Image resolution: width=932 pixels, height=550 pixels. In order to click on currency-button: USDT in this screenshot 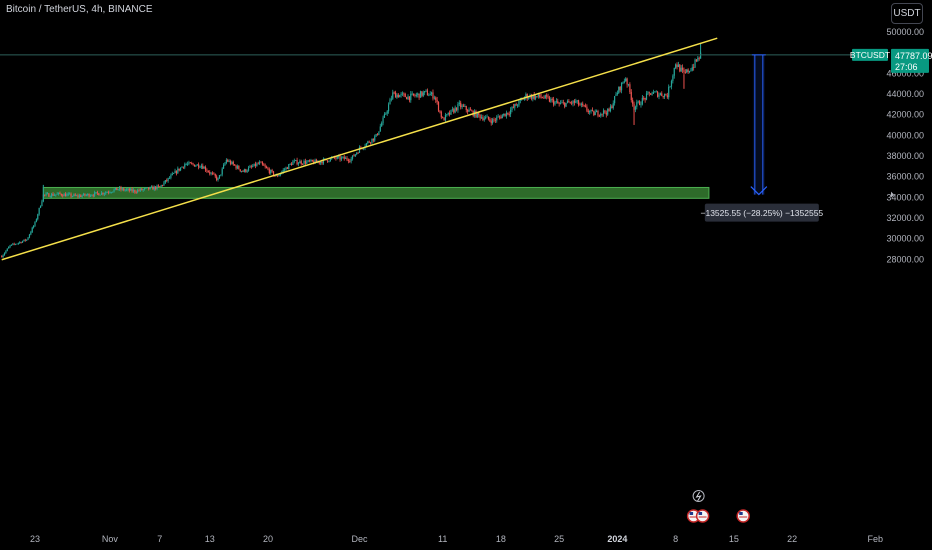, I will do `click(907, 13)`.